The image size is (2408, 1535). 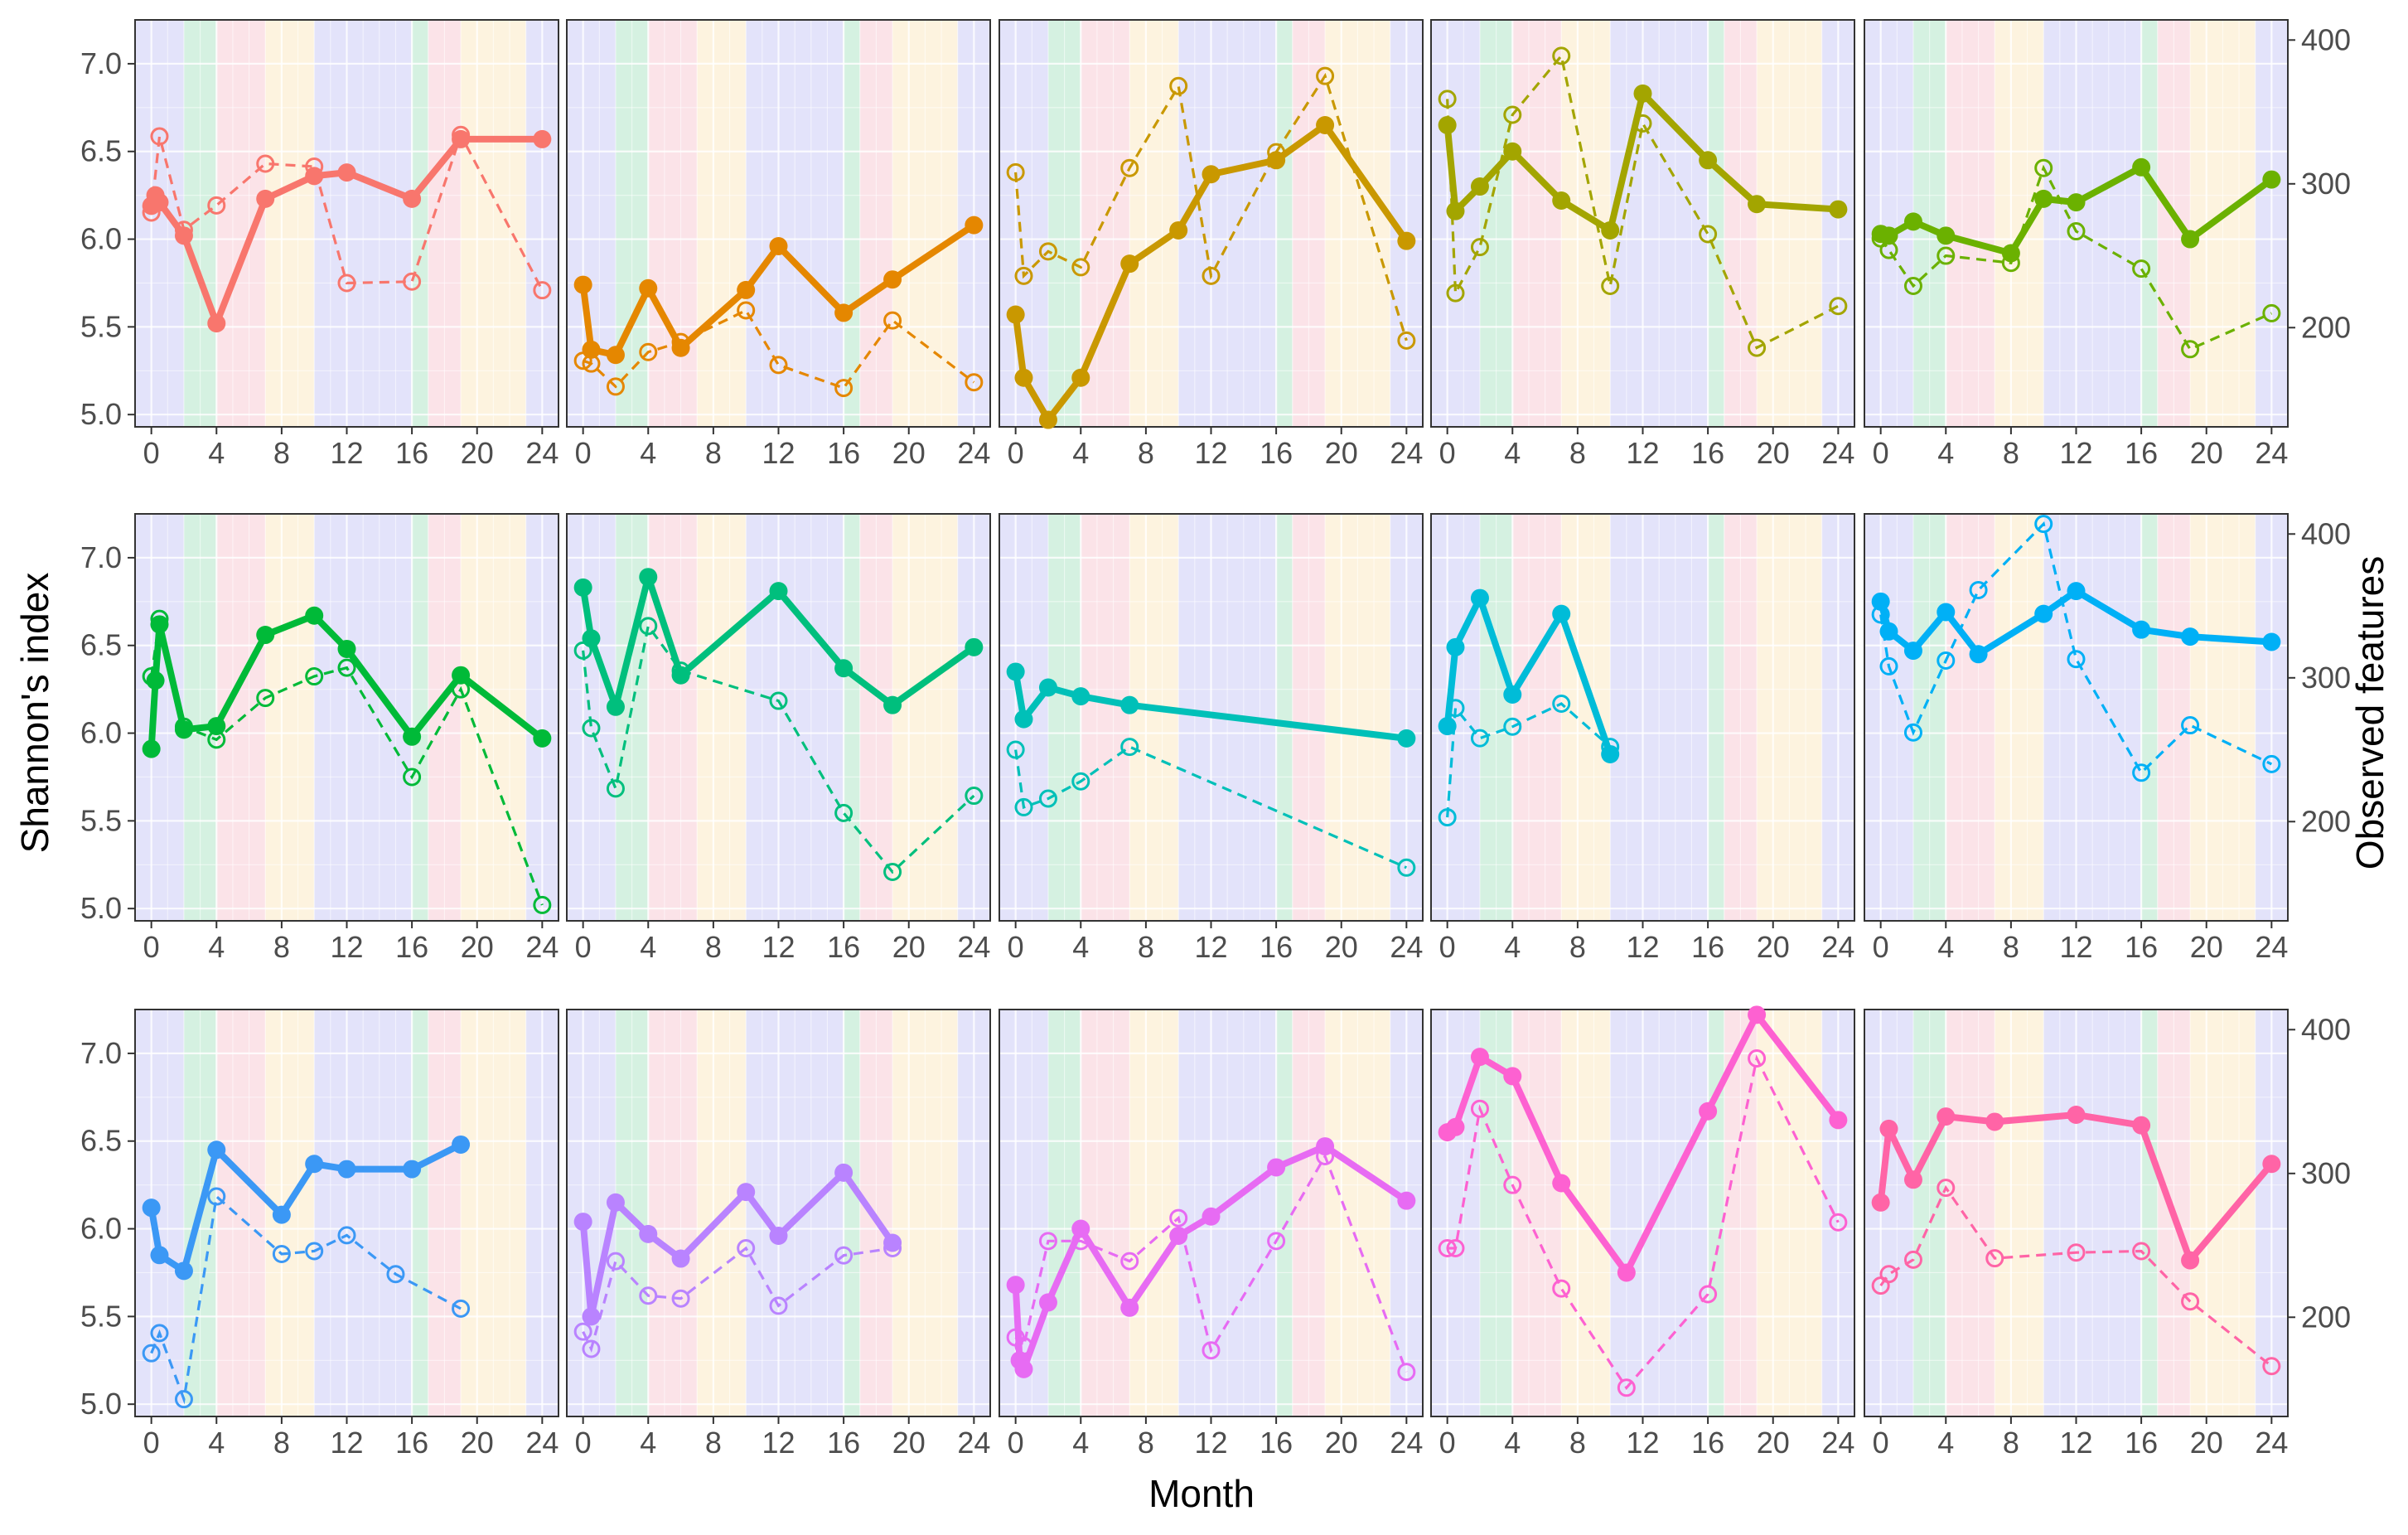 I want to click on y-tick-label-right: 300, so click(x=2326, y=1173).